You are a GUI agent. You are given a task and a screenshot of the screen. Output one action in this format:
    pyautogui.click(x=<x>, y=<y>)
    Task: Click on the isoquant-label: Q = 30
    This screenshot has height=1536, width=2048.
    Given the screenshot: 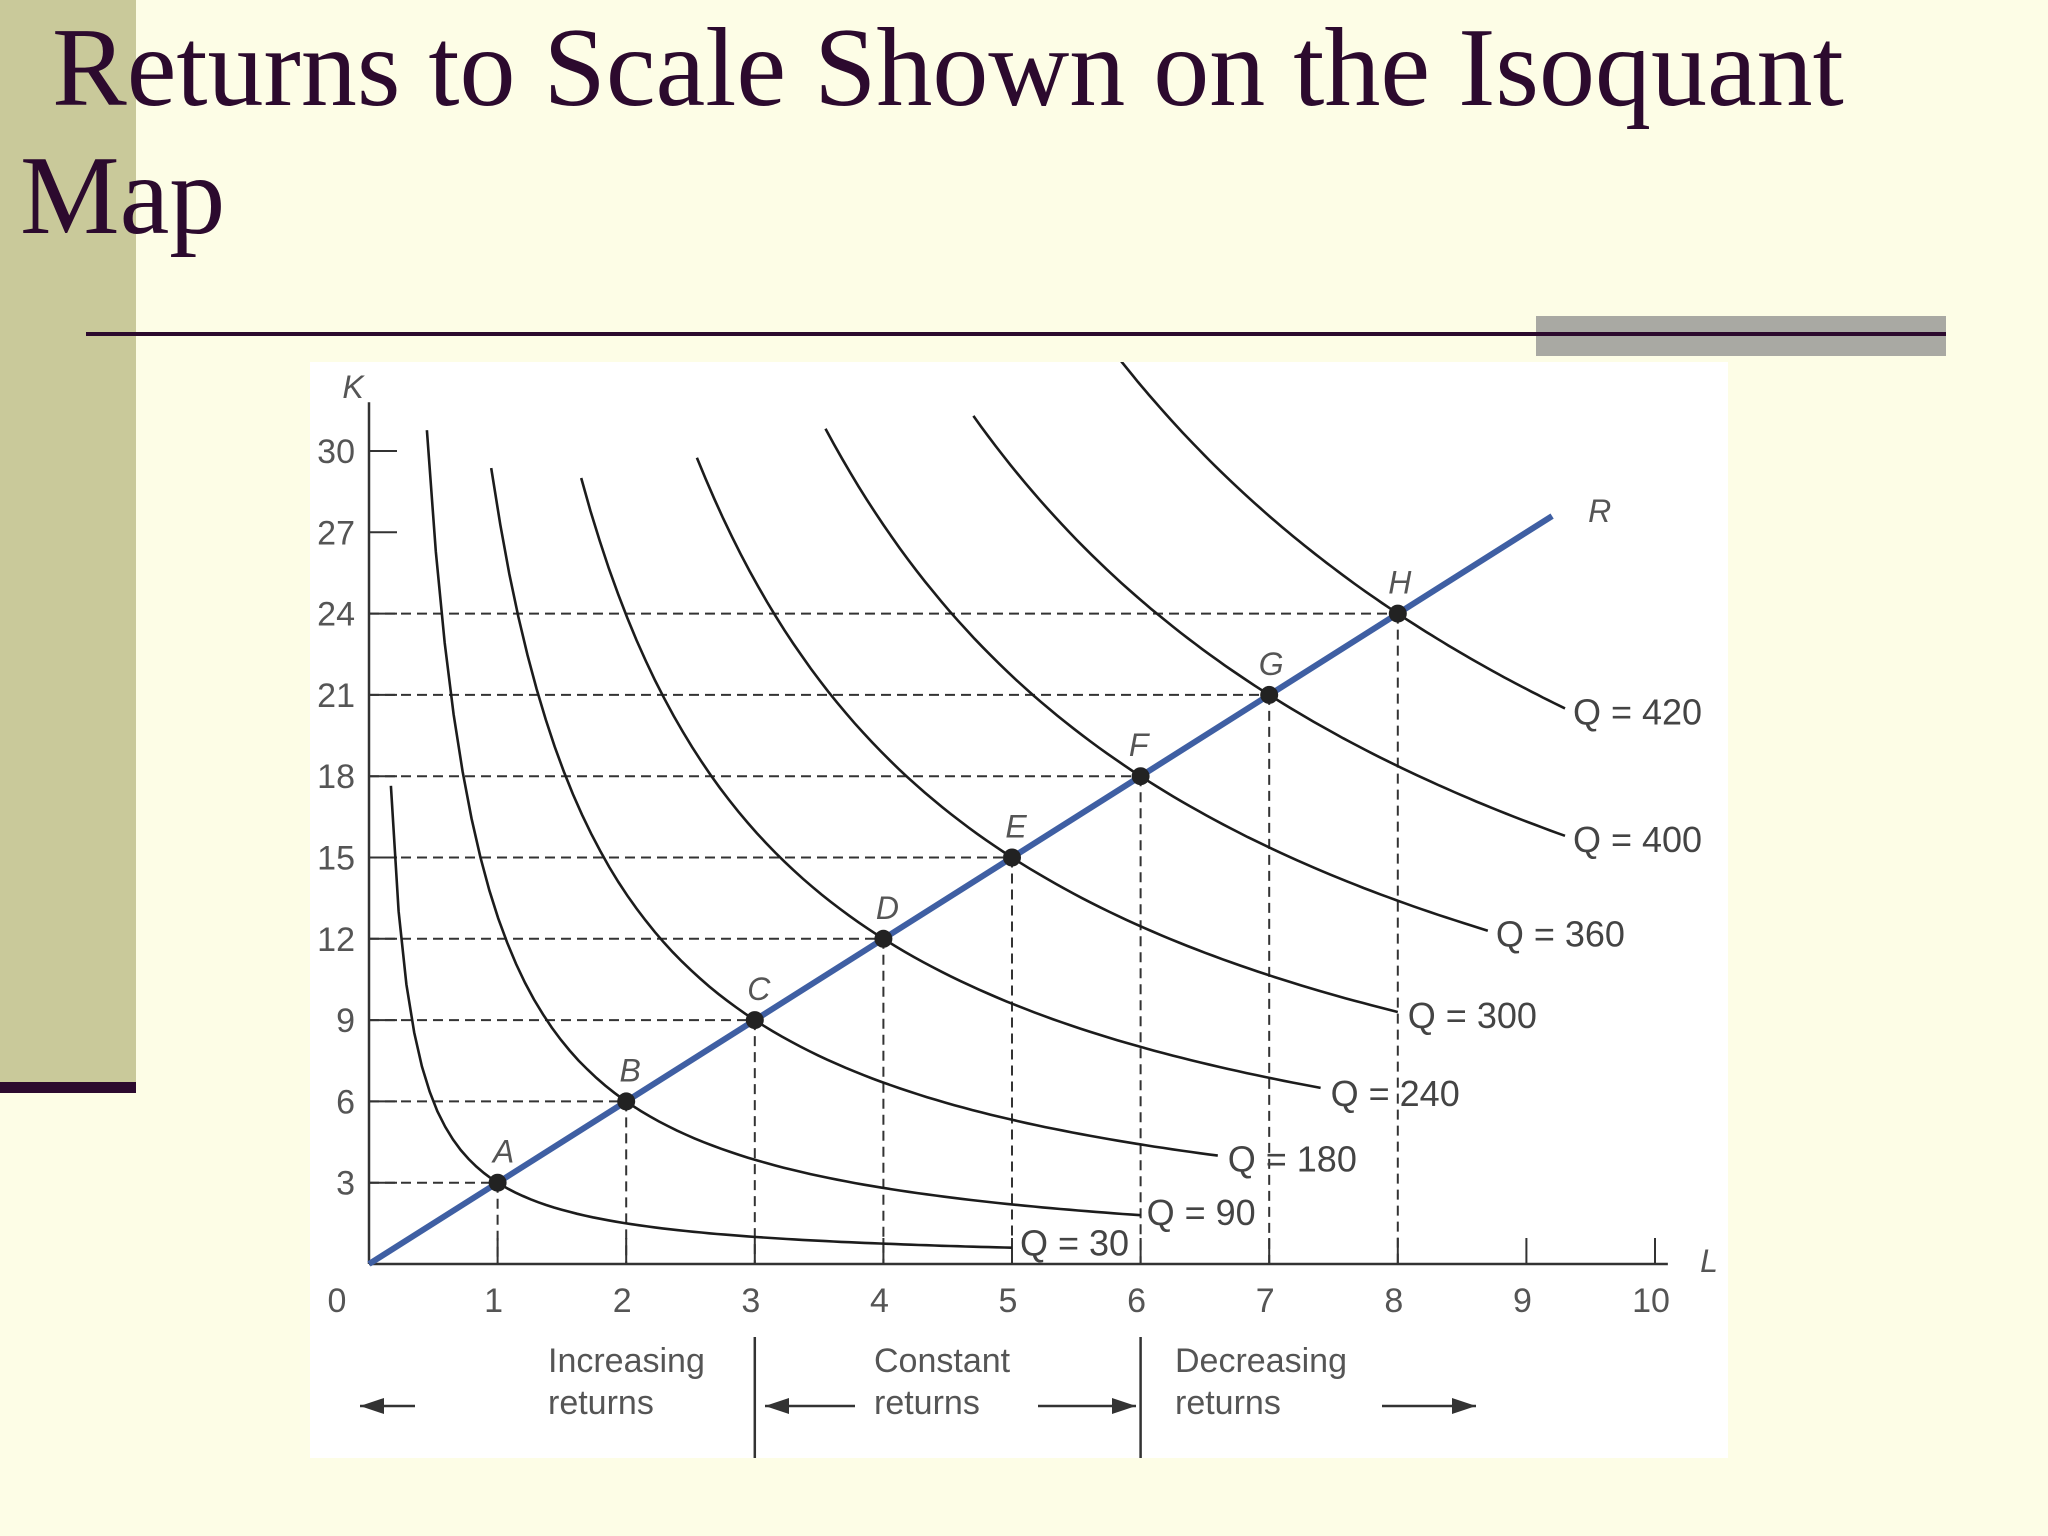 What is the action you would take?
    pyautogui.click(x=1074, y=1243)
    